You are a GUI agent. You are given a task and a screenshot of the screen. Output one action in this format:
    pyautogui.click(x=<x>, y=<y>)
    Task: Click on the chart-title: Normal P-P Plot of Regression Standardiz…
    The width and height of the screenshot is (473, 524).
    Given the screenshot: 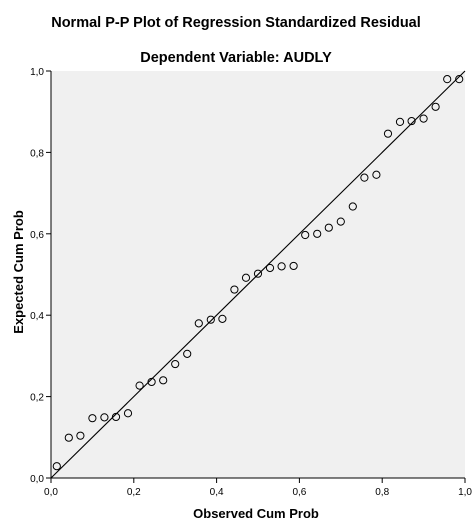 What is the action you would take?
    pyautogui.click(x=236, y=23)
    